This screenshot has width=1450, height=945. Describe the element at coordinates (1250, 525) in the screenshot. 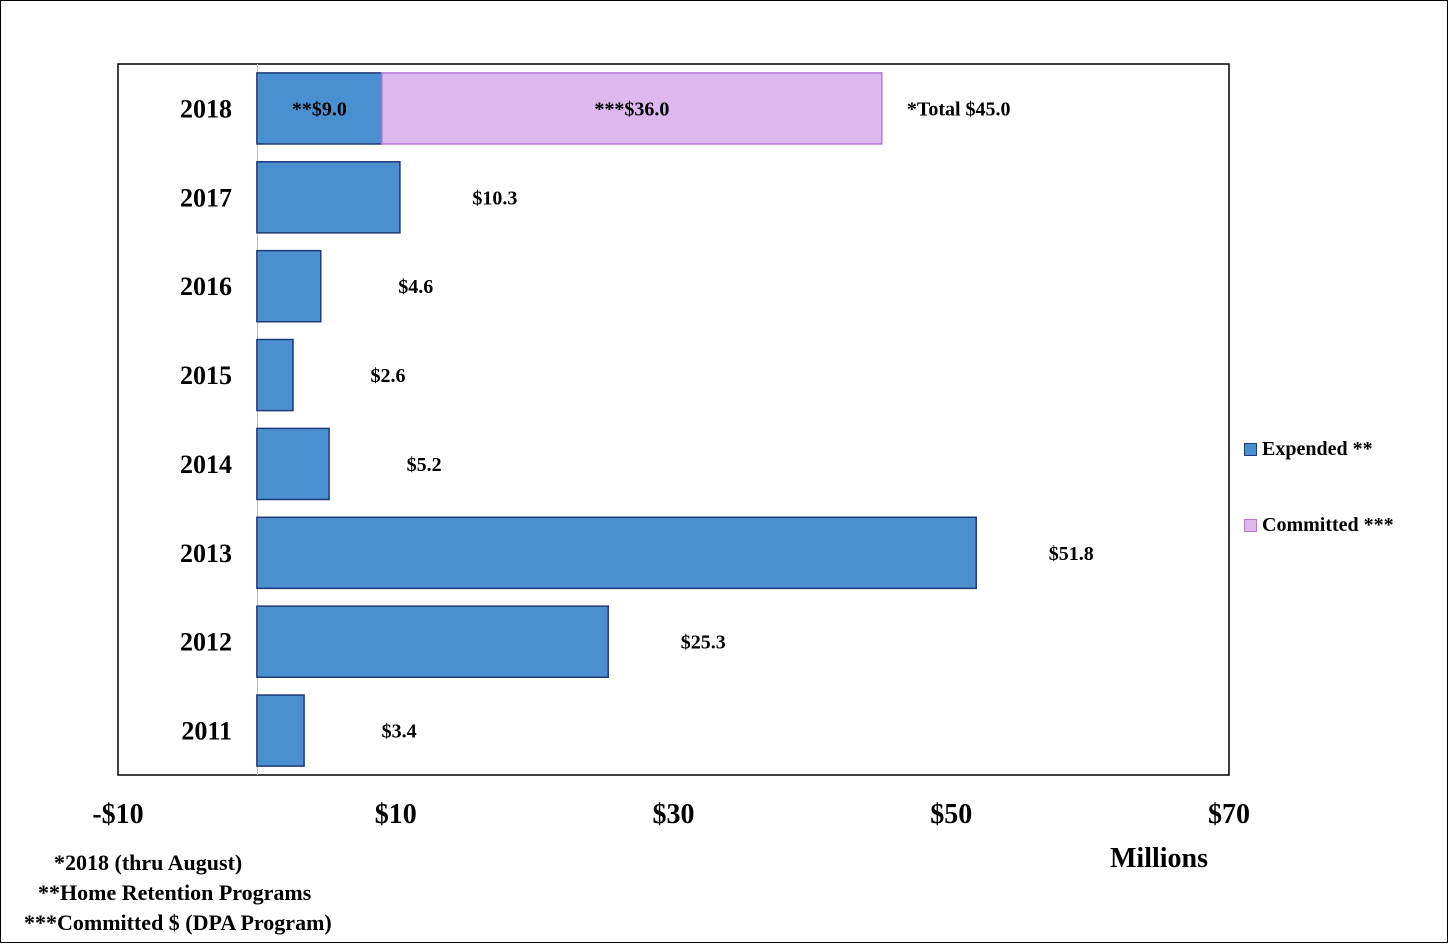

I see `legend-swatch-committed` at that location.